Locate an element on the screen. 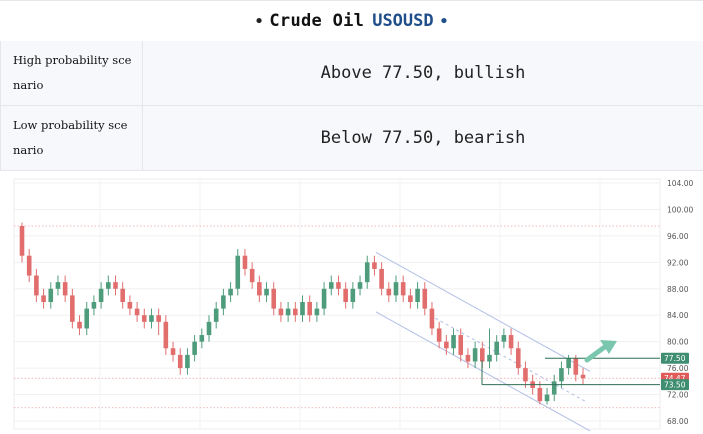 This screenshot has width=703, height=434. y-tick-label: 96.00 is located at coordinates (678, 236).